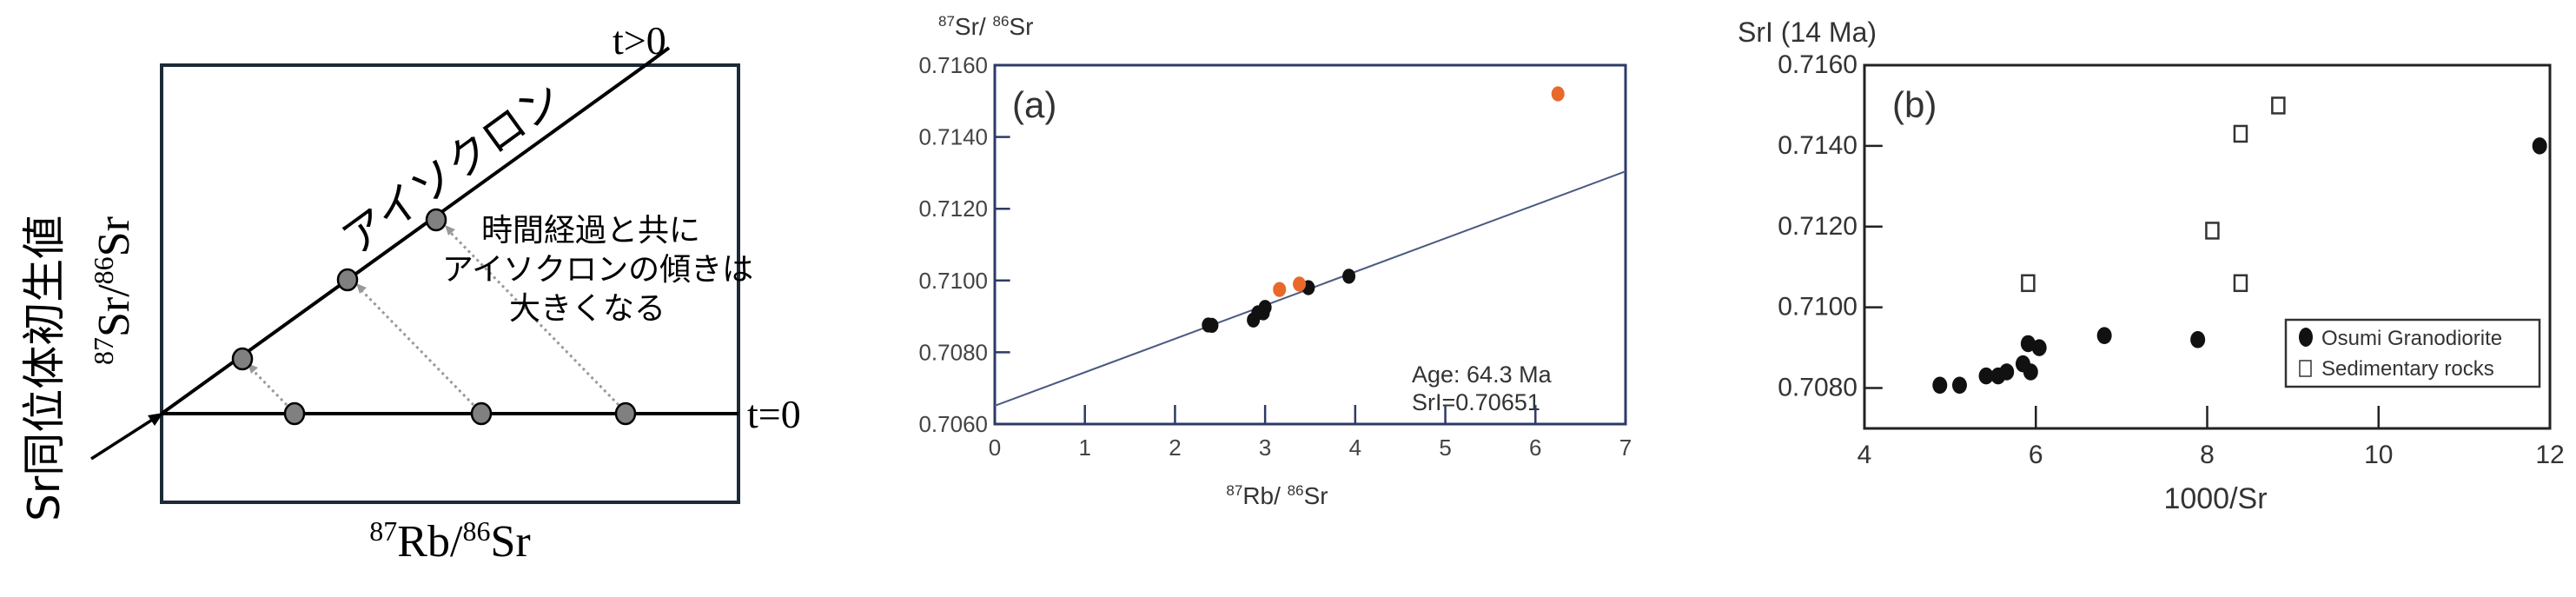 The image size is (2576, 597). Describe the element at coordinates (2305, 368) in the screenshot. I see `legend-open-square-icon` at that location.